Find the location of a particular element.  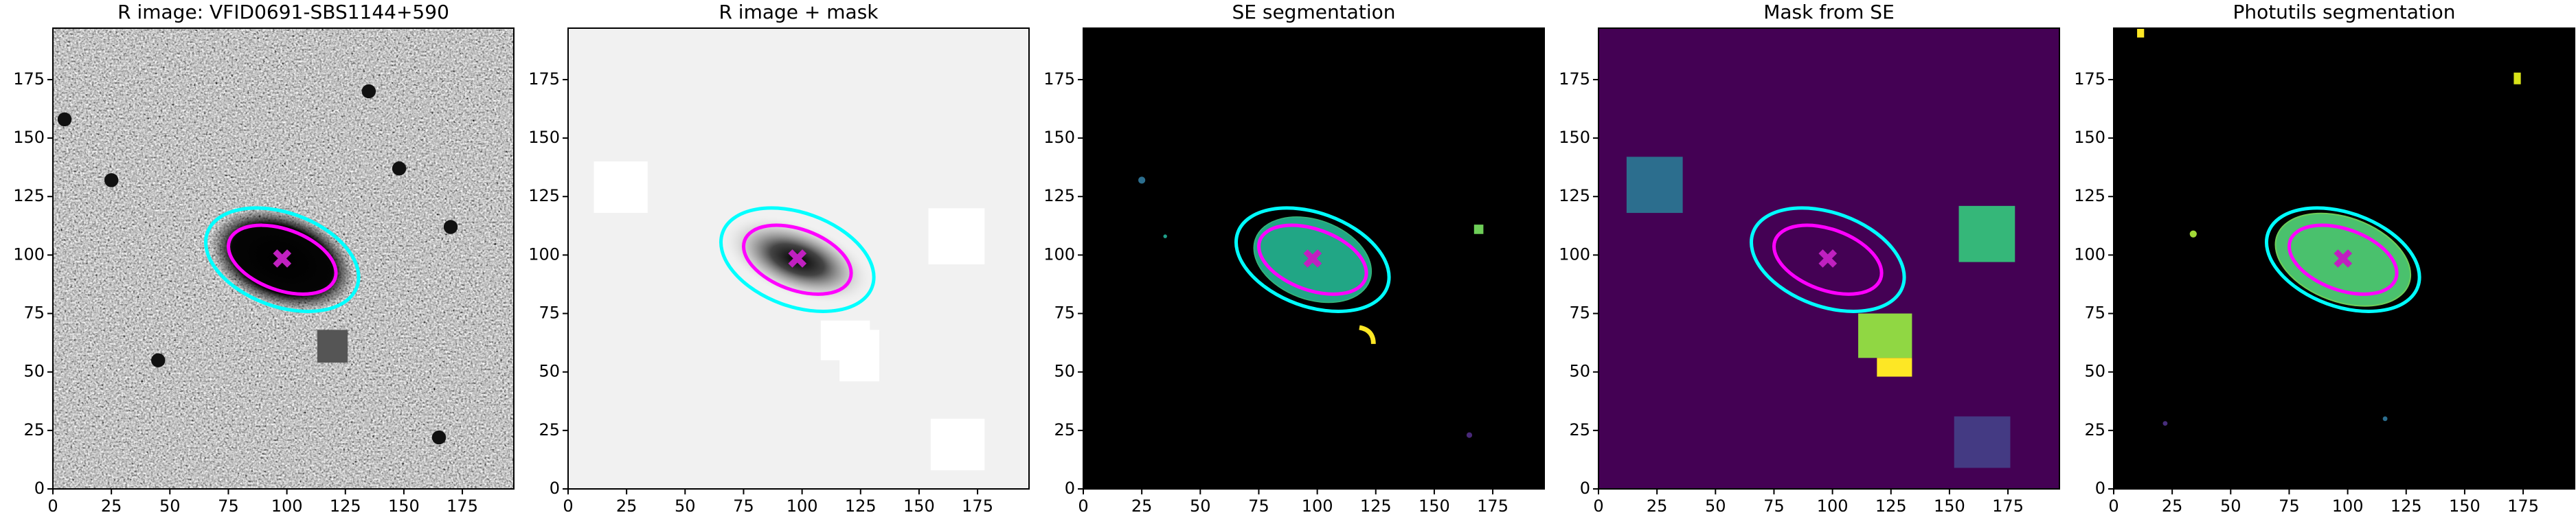

panel-title: Photutils segmentation is located at coordinates (2344, 12).